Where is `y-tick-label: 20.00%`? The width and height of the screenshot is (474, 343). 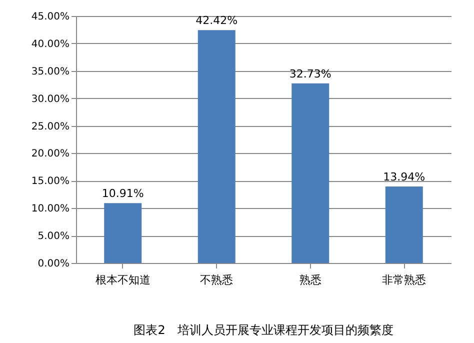 y-tick-label: 20.00% is located at coordinates (50, 154).